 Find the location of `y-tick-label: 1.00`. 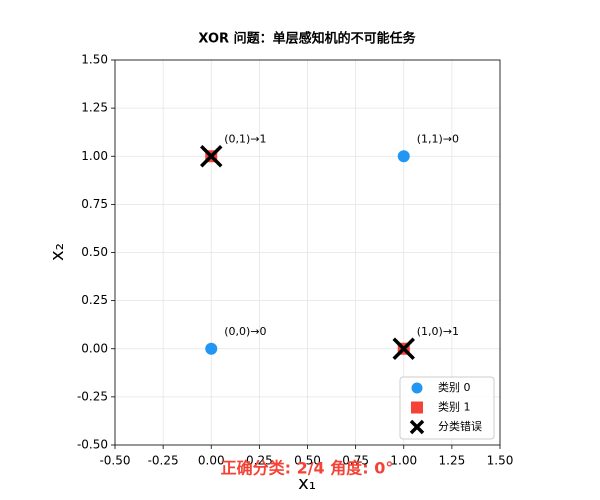

y-tick-label: 1.00 is located at coordinates (94, 156).